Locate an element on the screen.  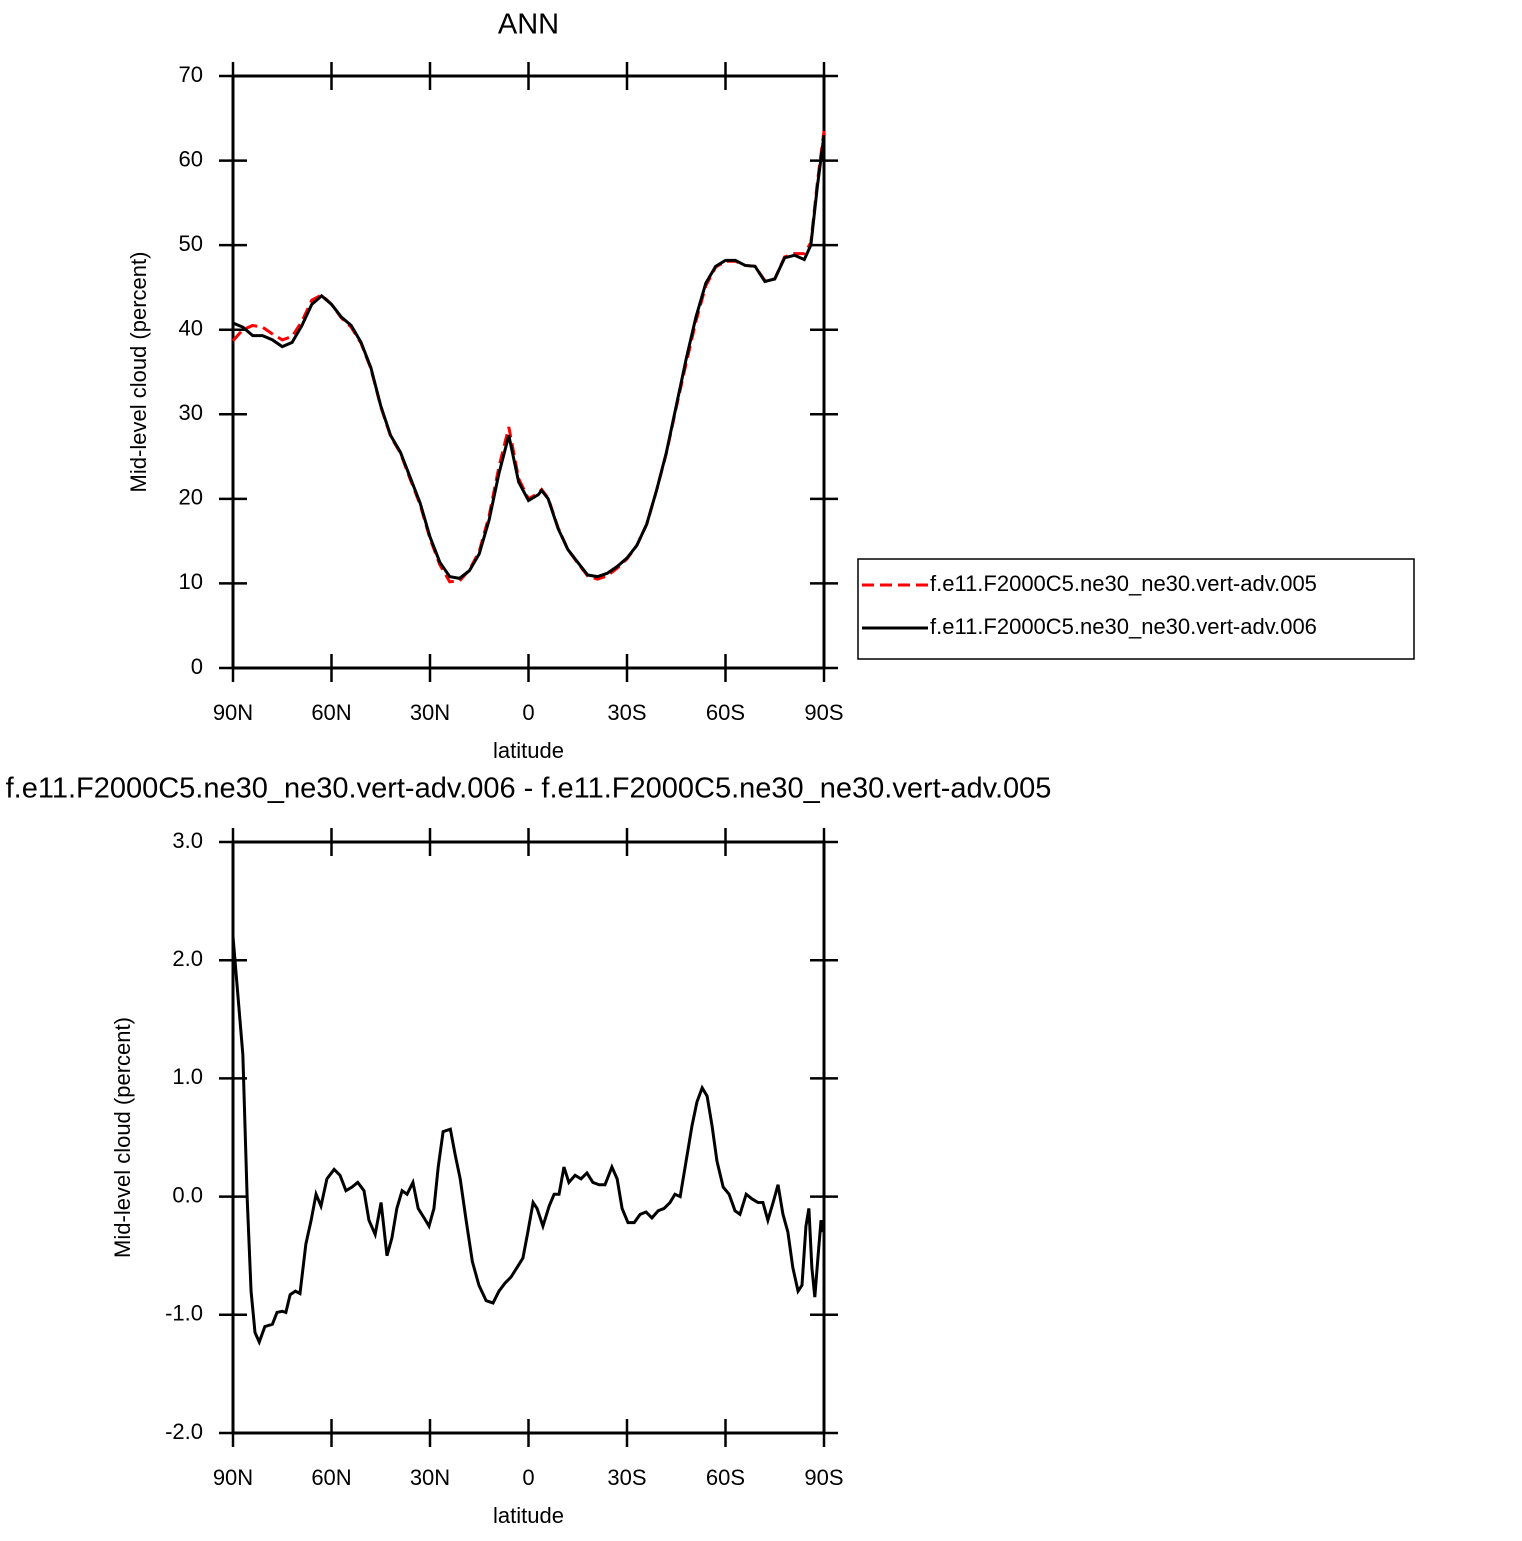
y-tick-label: 30 is located at coordinates (191, 412).